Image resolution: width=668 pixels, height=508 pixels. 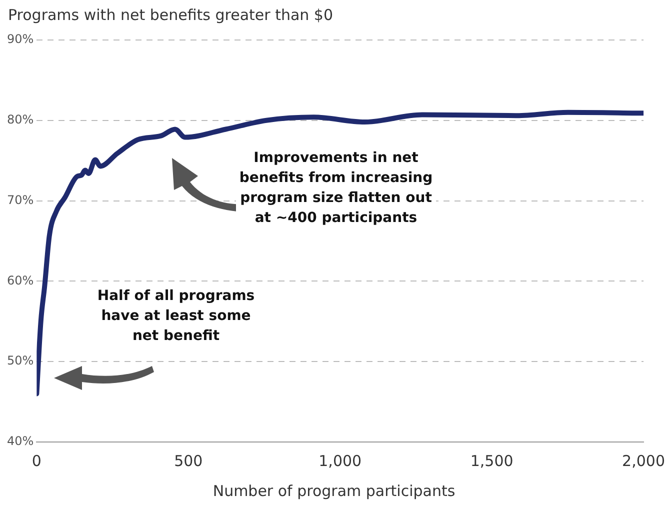 What do you see at coordinates (492, 461) in the screenshot?
I see `x-tick-label: 1,500` at bounding box center [492, 461].